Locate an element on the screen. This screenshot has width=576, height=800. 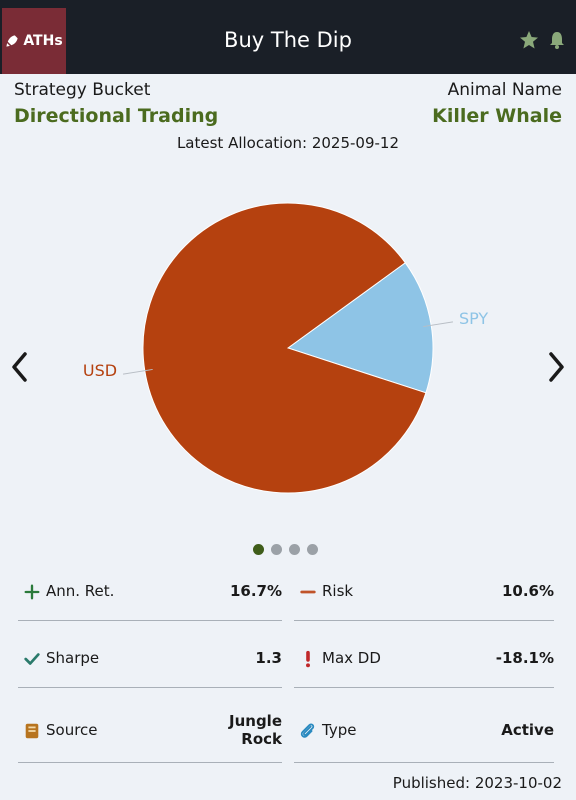
metric-ann-ret: Ann. Ret. 16.7% is located at coordinates (150, 617).